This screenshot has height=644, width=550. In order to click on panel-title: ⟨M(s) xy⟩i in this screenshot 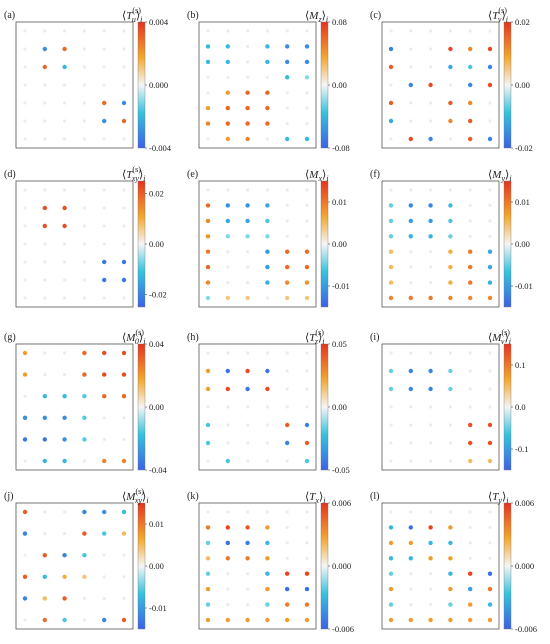, I will do `click(135, 496)`.